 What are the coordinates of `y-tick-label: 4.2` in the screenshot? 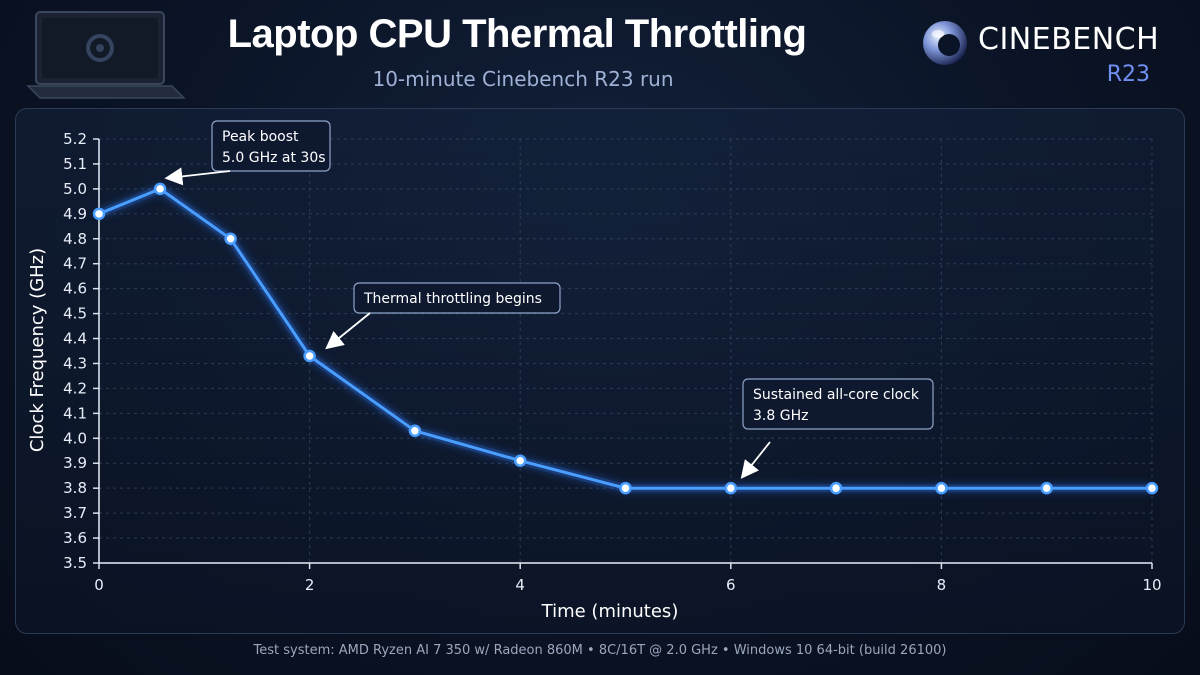 It's located at (75, 388).